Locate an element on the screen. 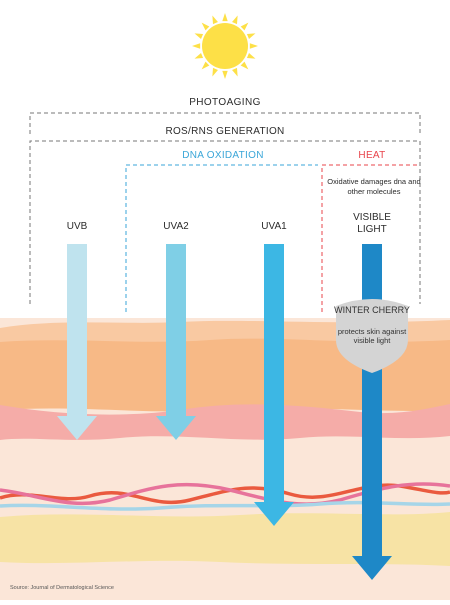 This screenshot has height=605, width=450. uvb-label: UVB is located at coordinates (77, 226).